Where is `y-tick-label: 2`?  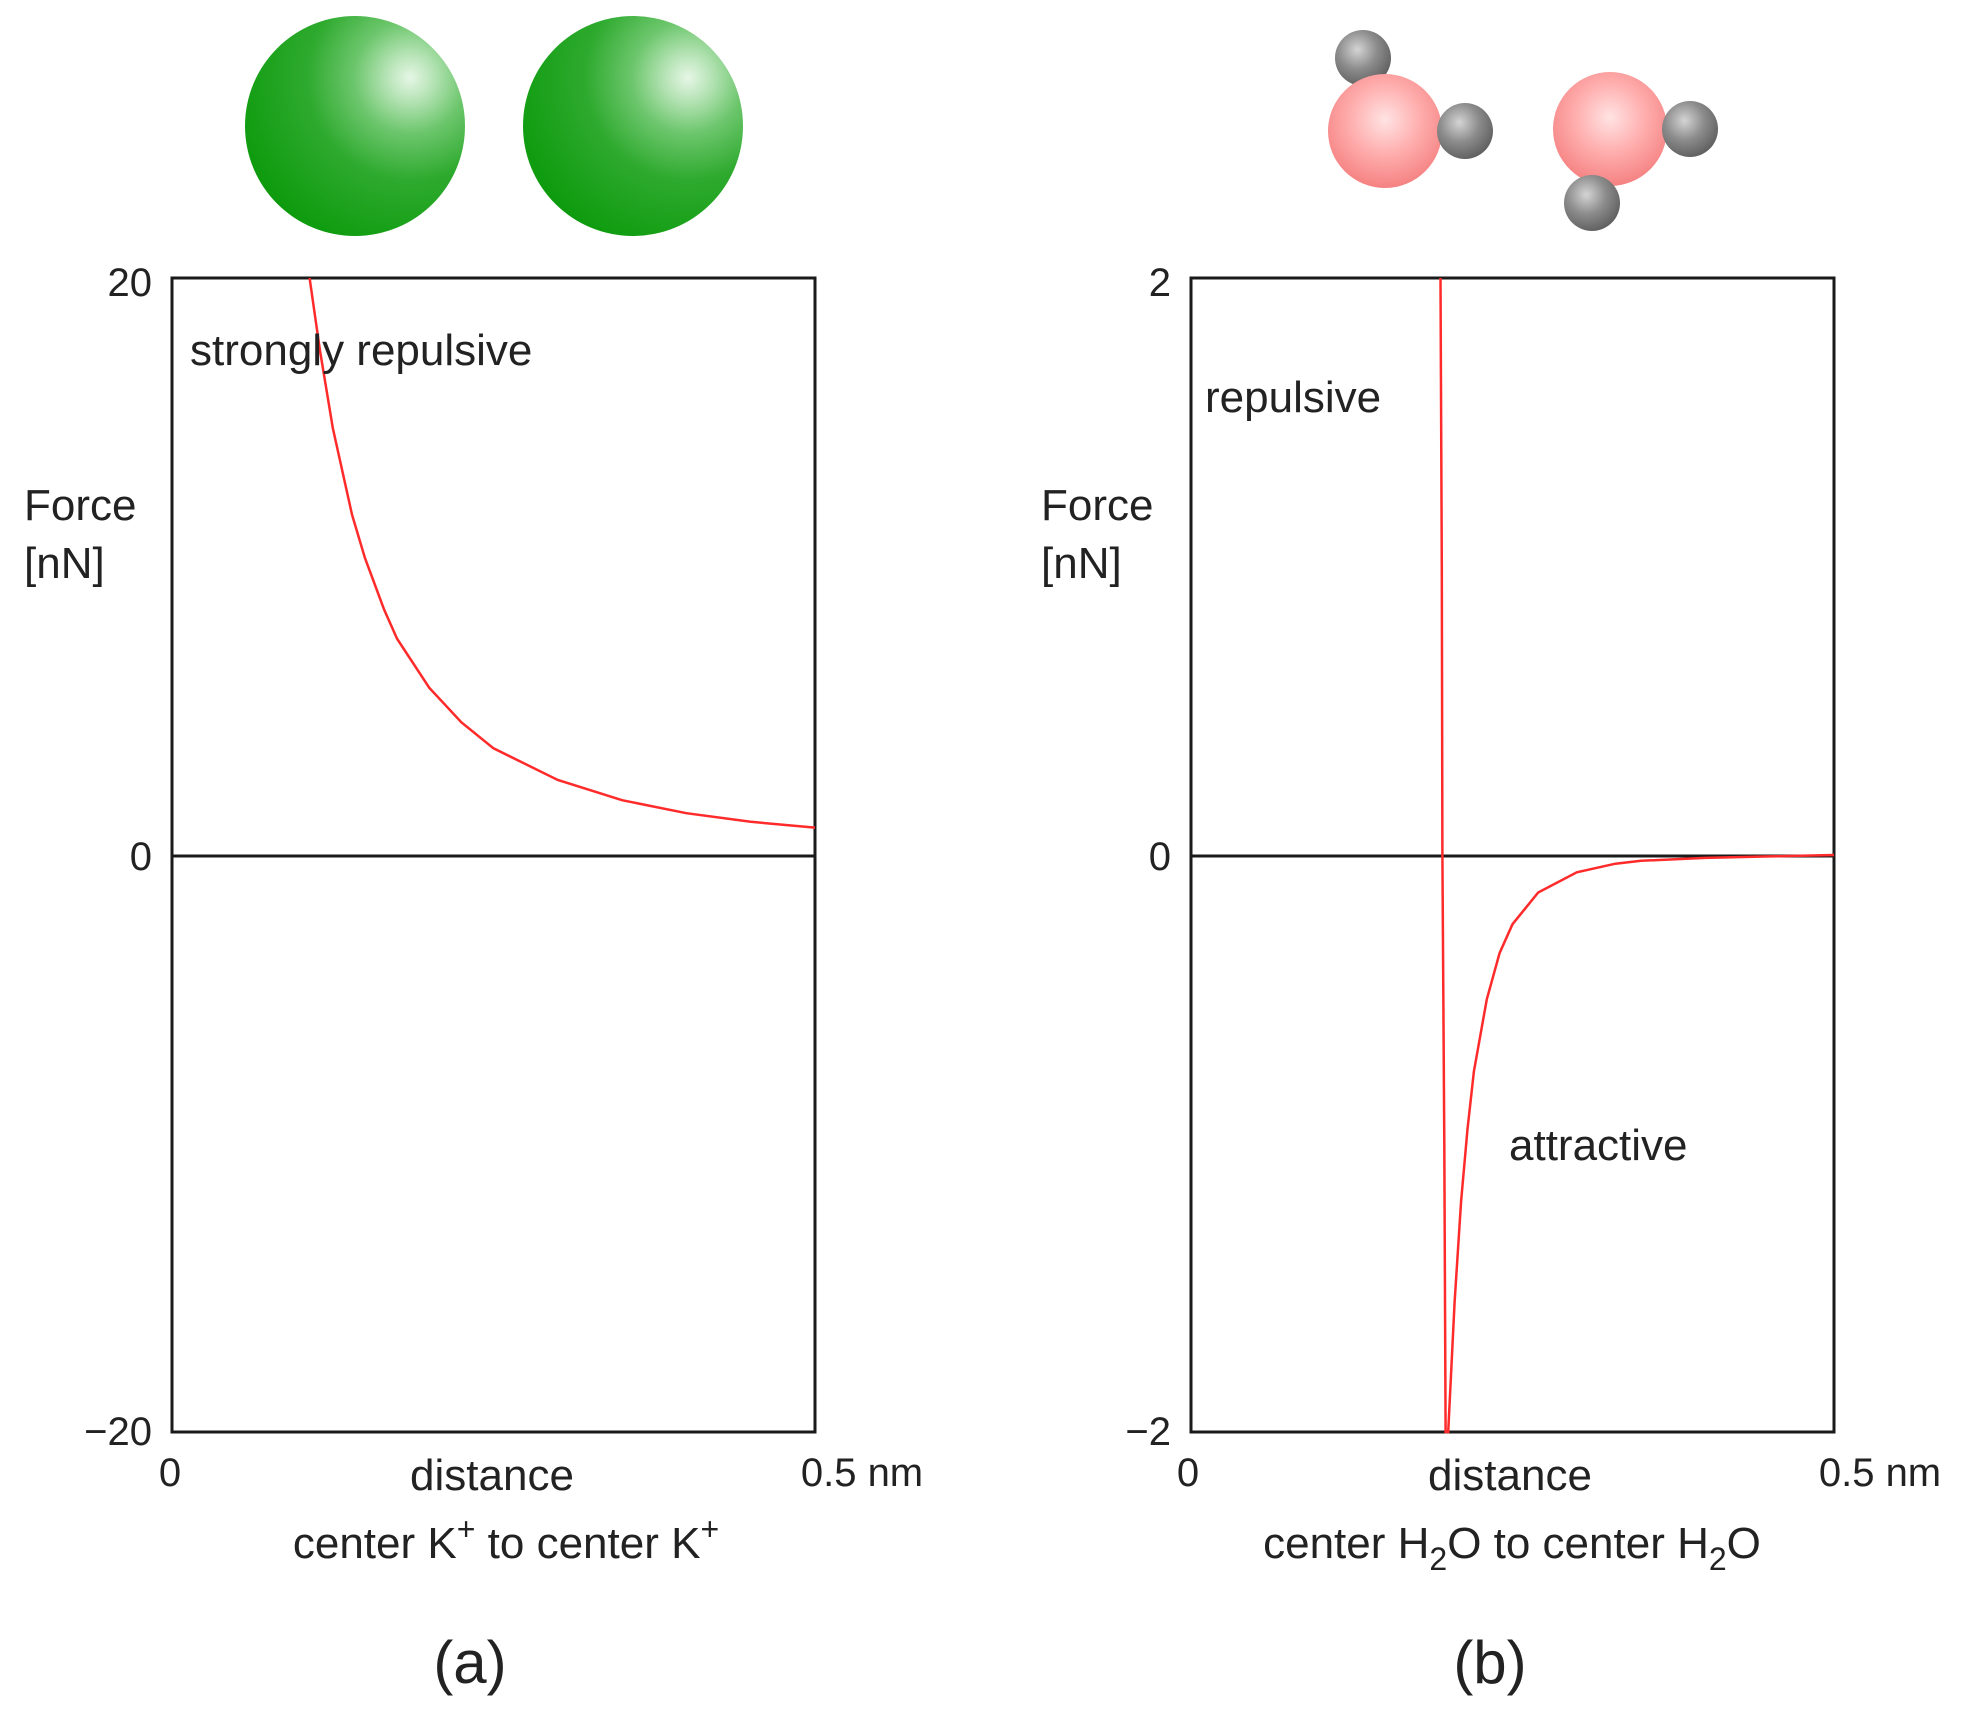 y-tick-label: 2 is located at coordinates (1160, 283).